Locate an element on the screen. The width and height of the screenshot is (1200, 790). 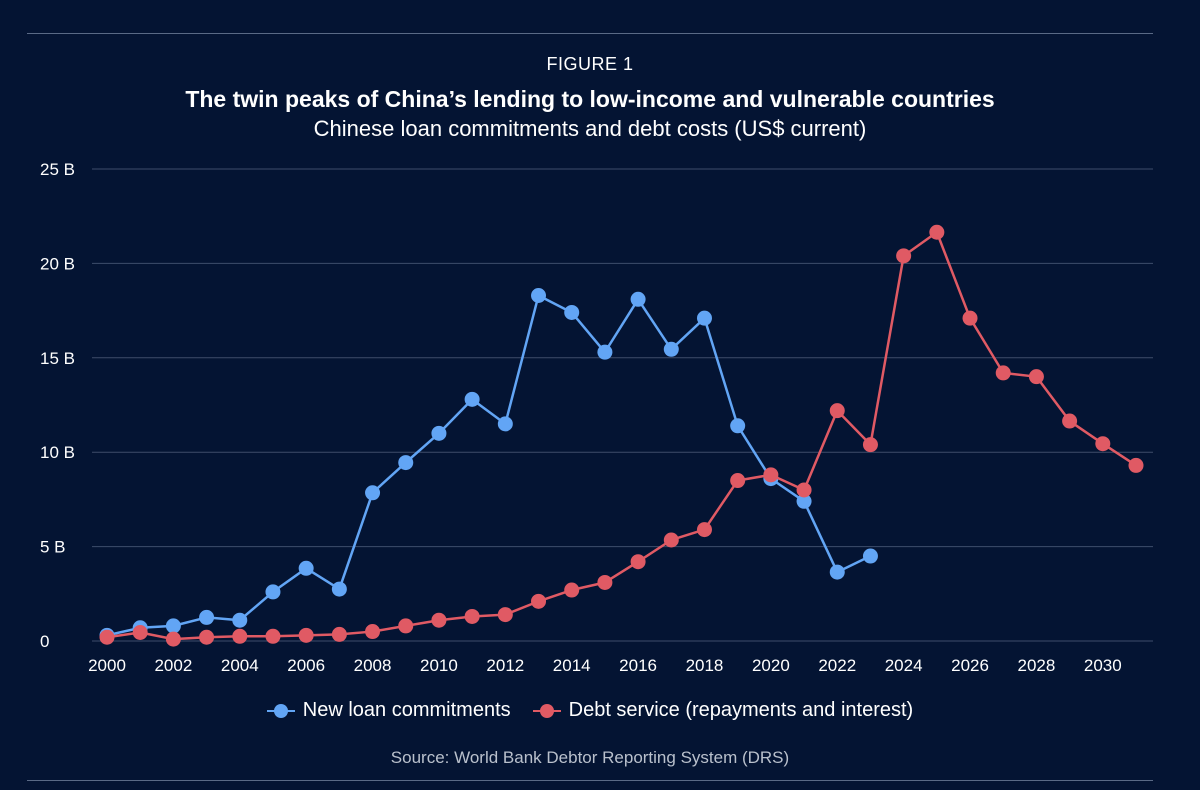
y-tick-label: 25 B is located at coordinates (57, 169).